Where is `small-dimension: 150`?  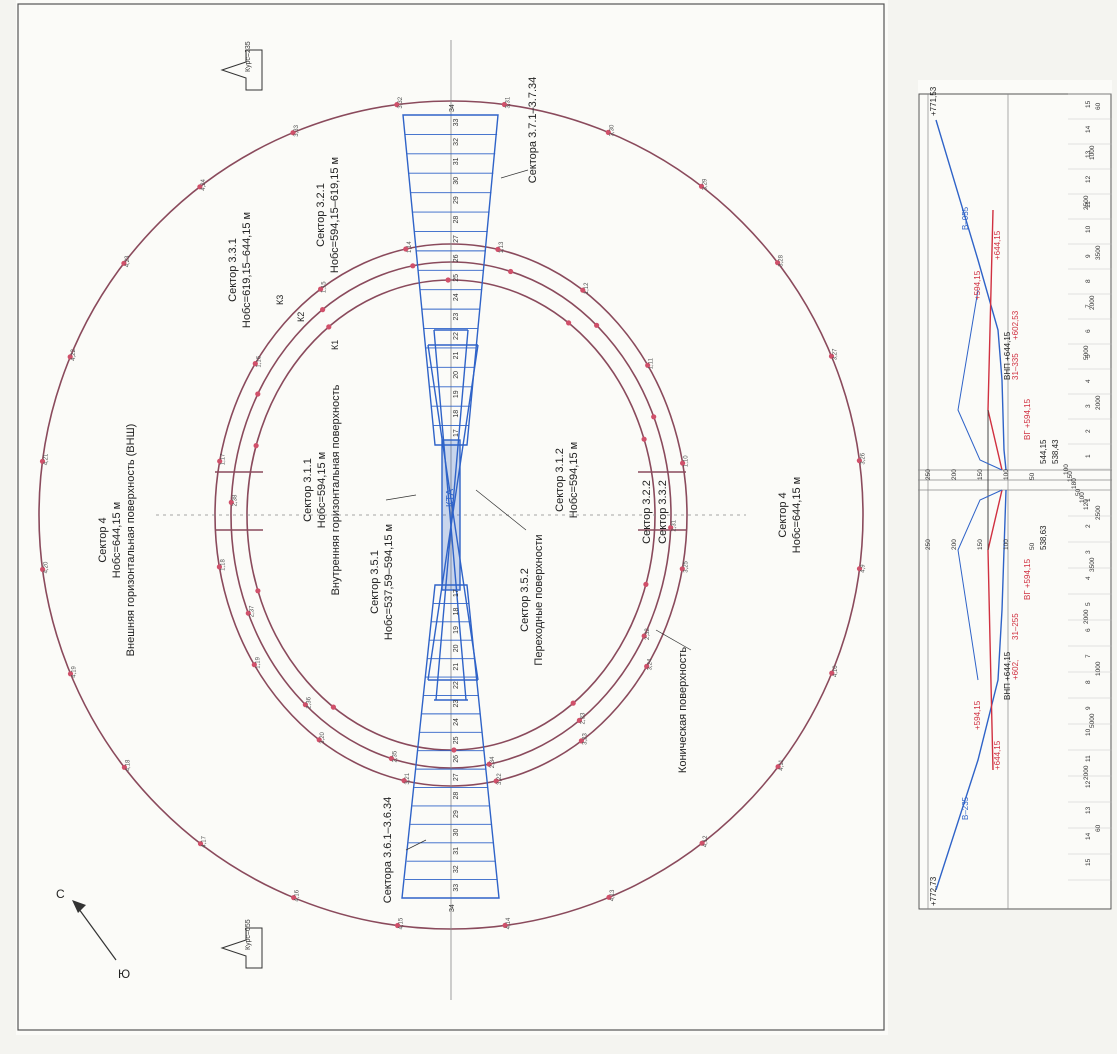
small-dimension: 150 is located at coordinates (1070, 476).